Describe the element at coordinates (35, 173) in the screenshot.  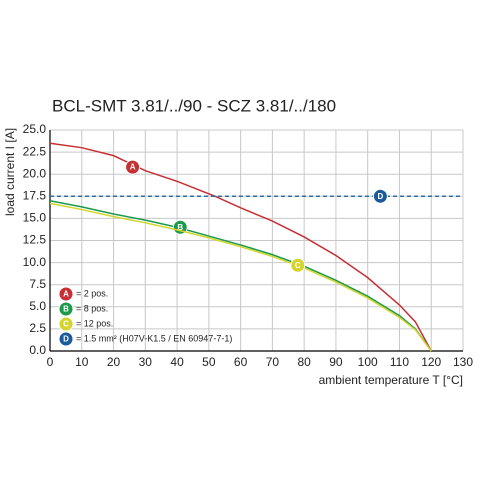
I see `y-tick-label: 20.0` at that location.